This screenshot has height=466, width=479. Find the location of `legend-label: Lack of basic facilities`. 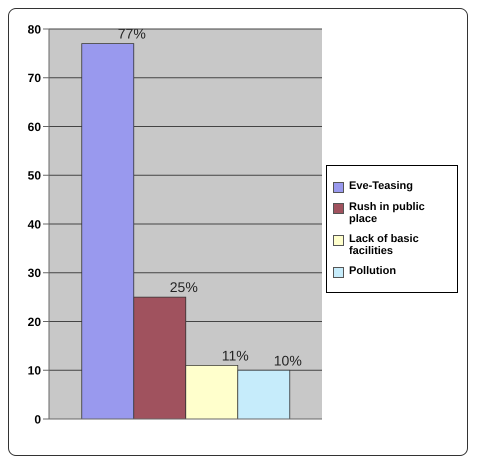

legend-label: Lack of basic facilities is located at coordinates (384, 245).